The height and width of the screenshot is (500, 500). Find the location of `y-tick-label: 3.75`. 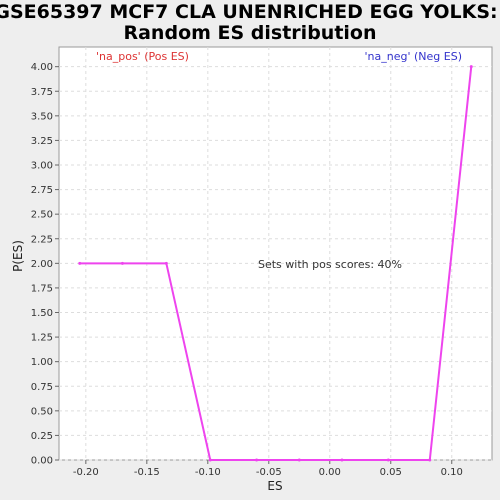

y-tick-label: 3.75 is located at coordinates (42, 92).